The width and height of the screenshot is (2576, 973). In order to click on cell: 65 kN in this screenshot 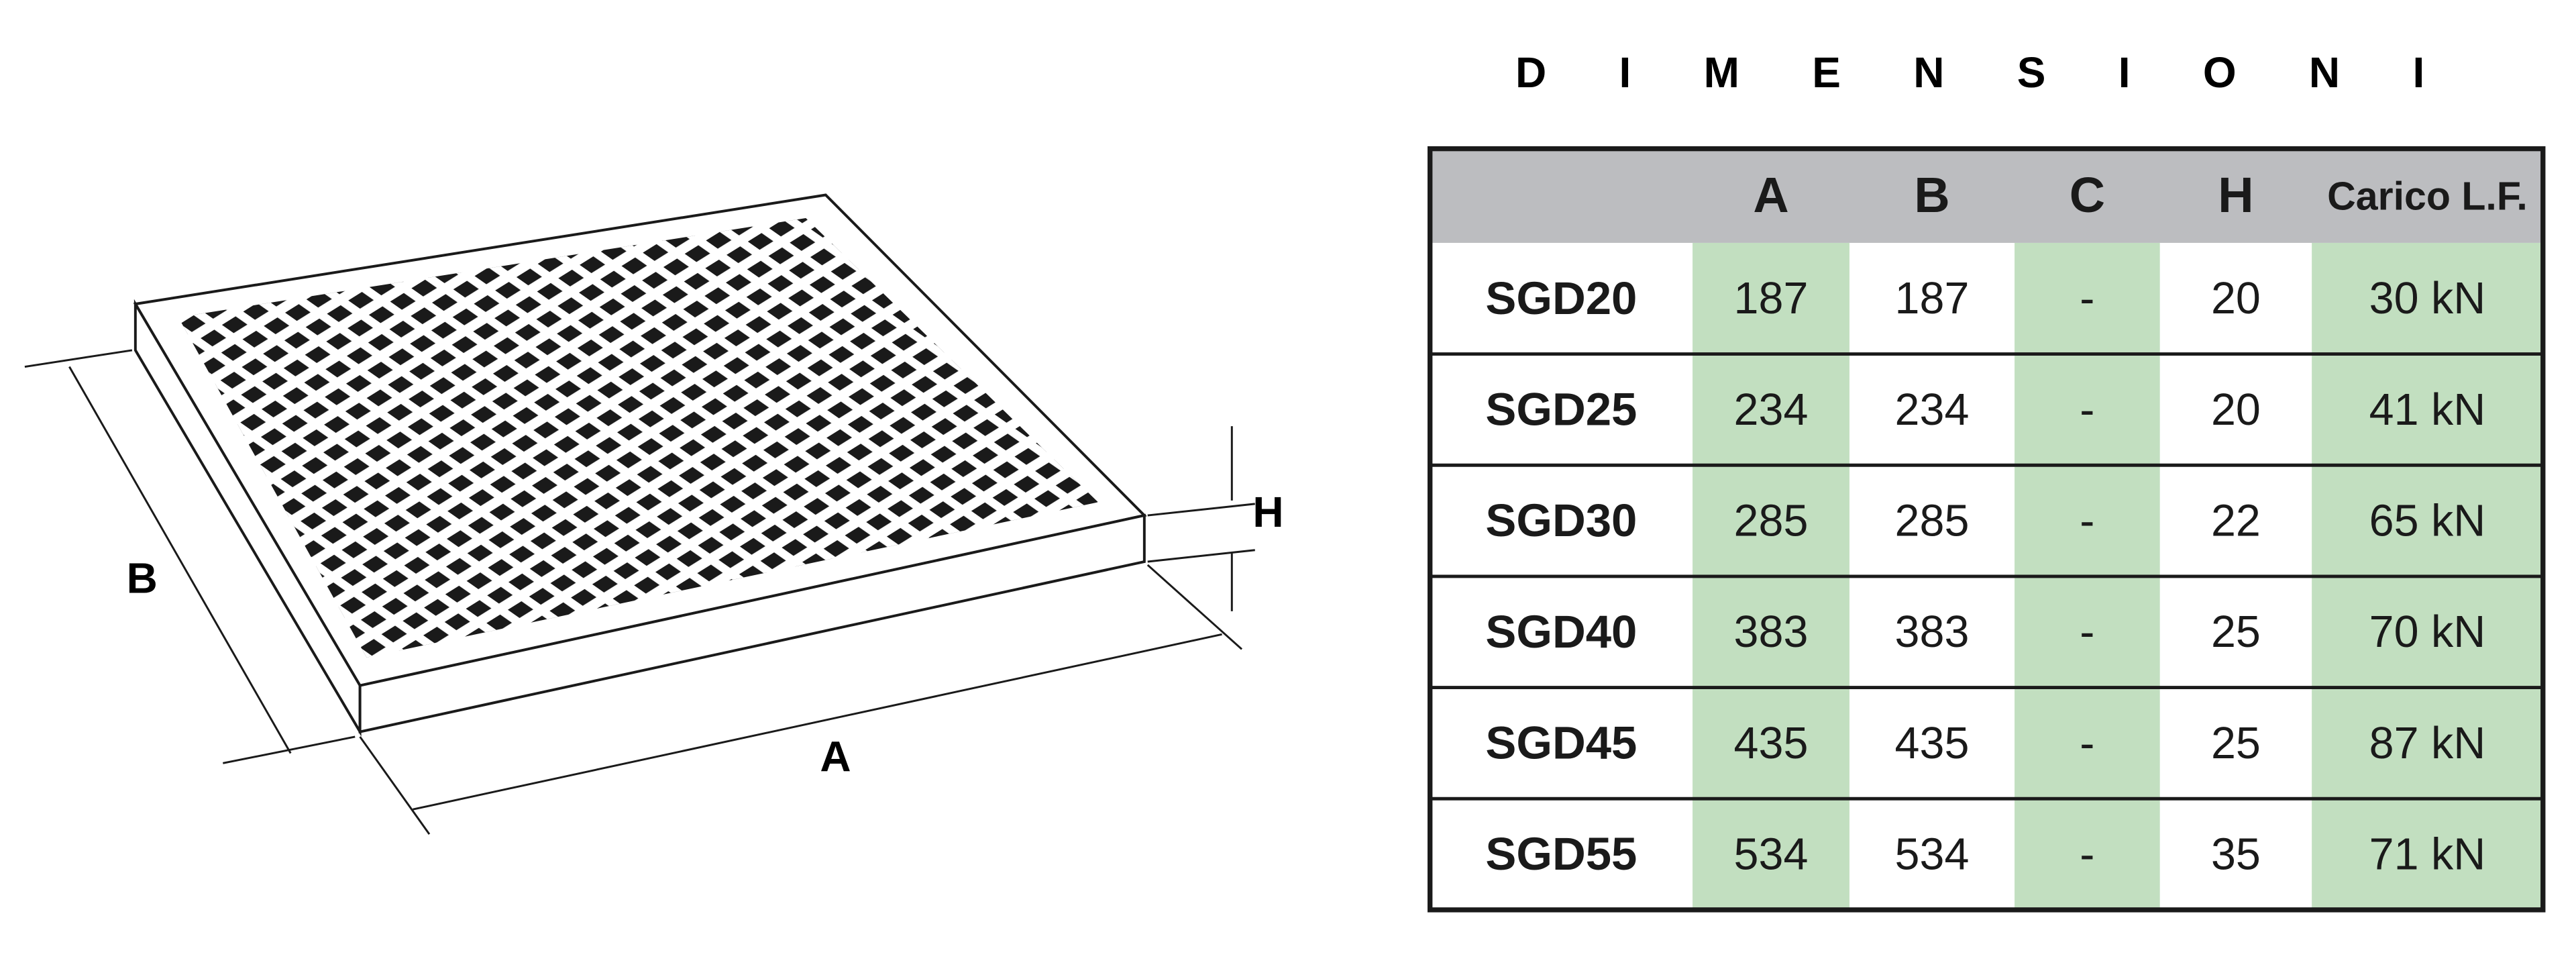, I will do `click(2427, 521)`.